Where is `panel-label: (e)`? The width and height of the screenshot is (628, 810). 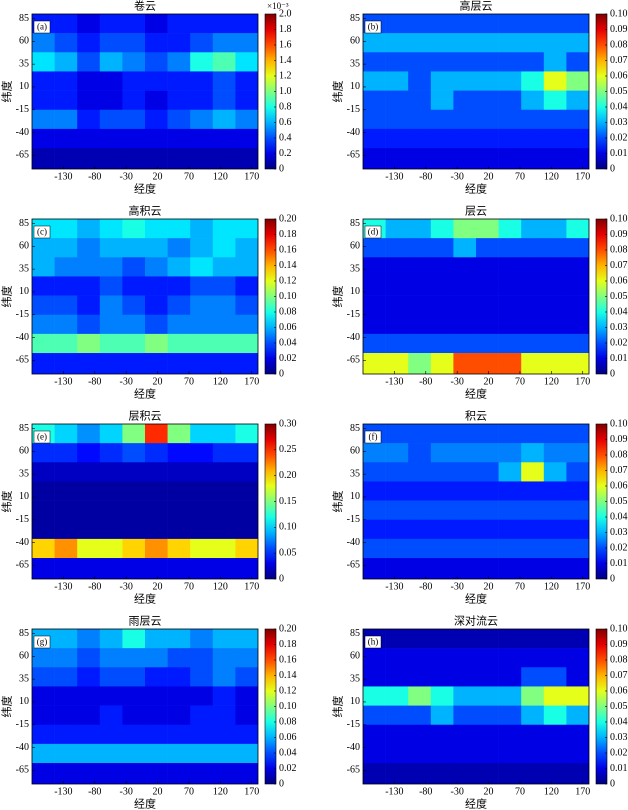
panel-label: (e) is located at coordinates (42, 437).